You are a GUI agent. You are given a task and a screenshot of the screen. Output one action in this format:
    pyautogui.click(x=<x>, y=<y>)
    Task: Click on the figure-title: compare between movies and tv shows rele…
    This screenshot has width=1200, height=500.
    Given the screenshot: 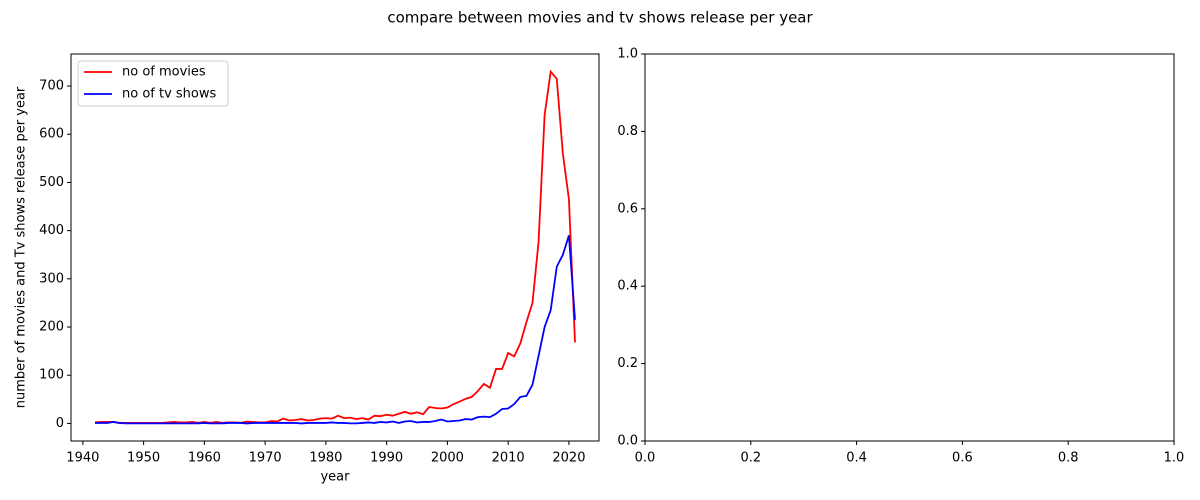 What is the action you would take?
    pyautogui.click(x=600, y=18)
    